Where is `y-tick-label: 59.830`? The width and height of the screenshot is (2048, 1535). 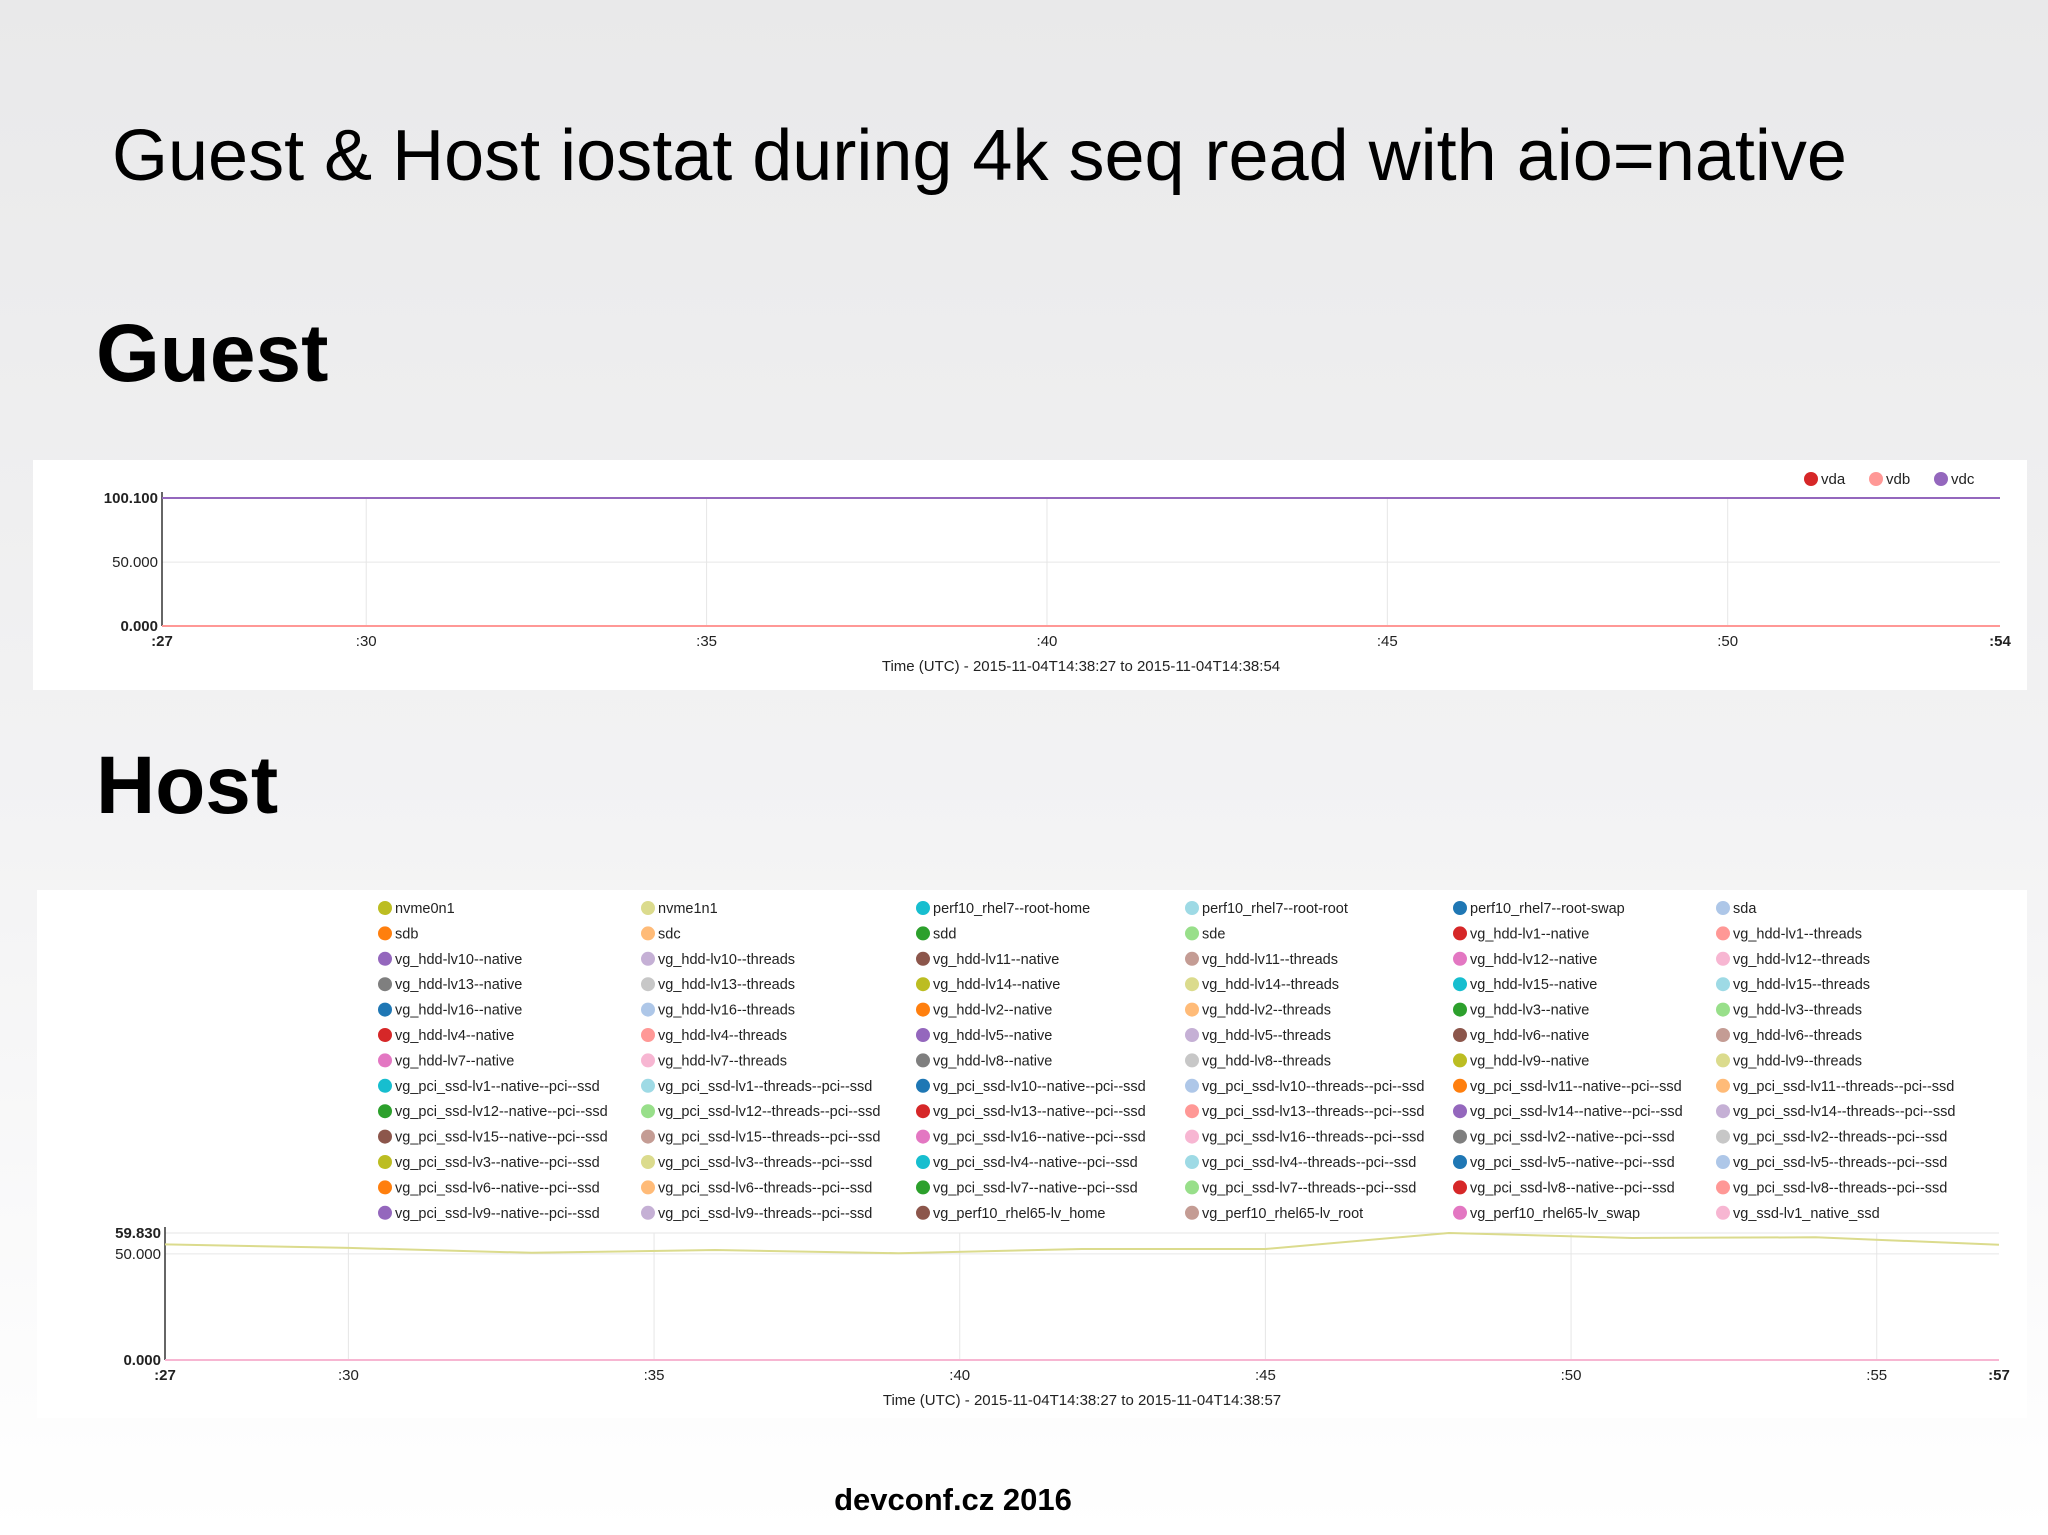
y-tick-label: 59.830 is located at coordinates (138, 1233).